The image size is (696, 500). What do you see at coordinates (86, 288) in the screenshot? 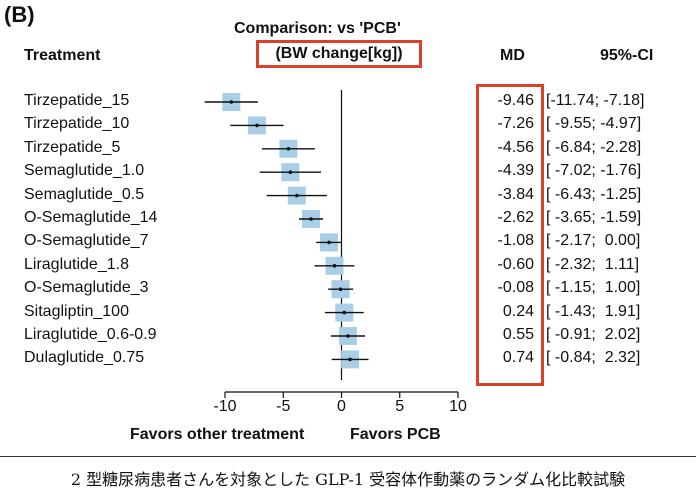
I see `treatment-label: O-Semaglutide_3` at bounding box center [86, 288].